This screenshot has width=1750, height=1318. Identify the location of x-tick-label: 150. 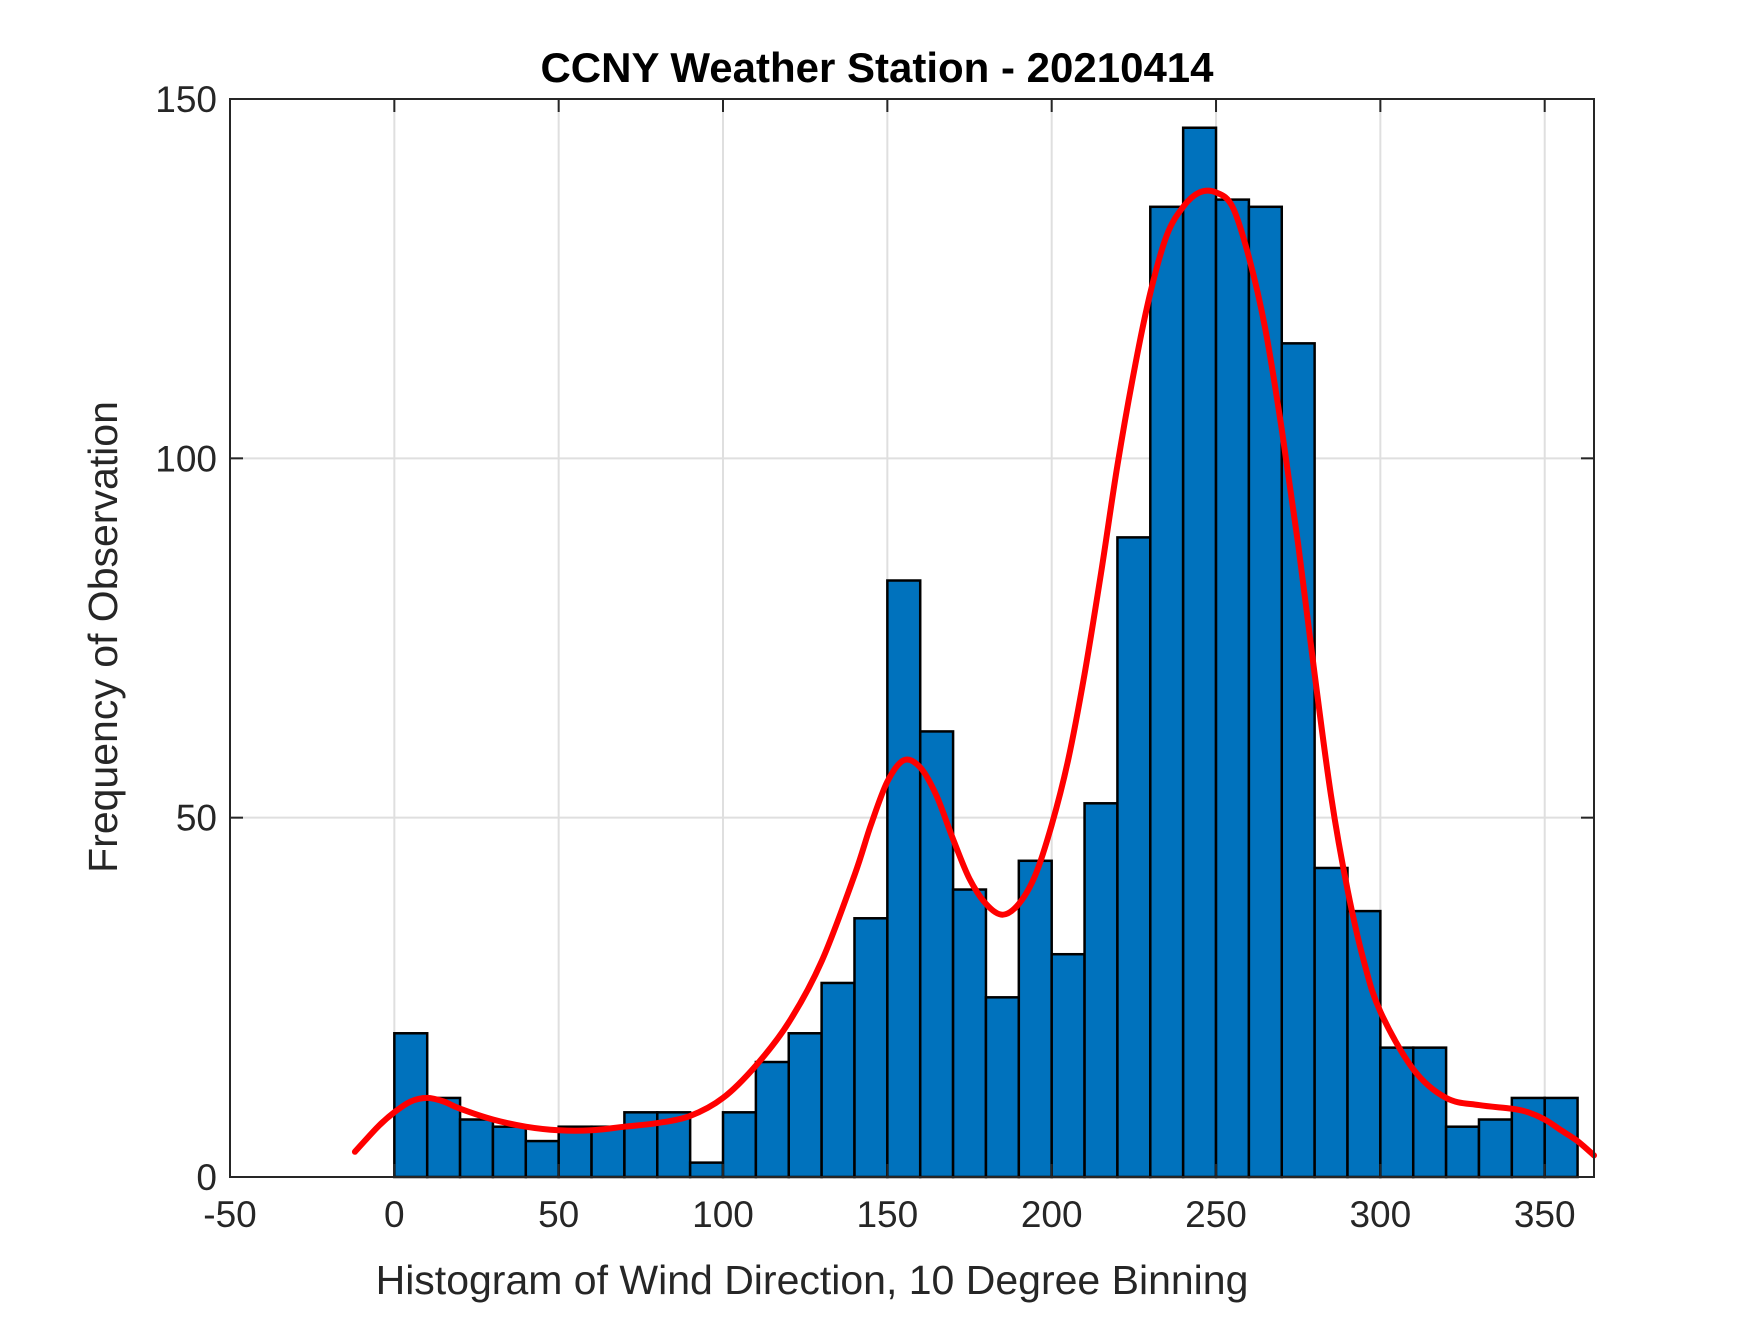
(887, 1214).